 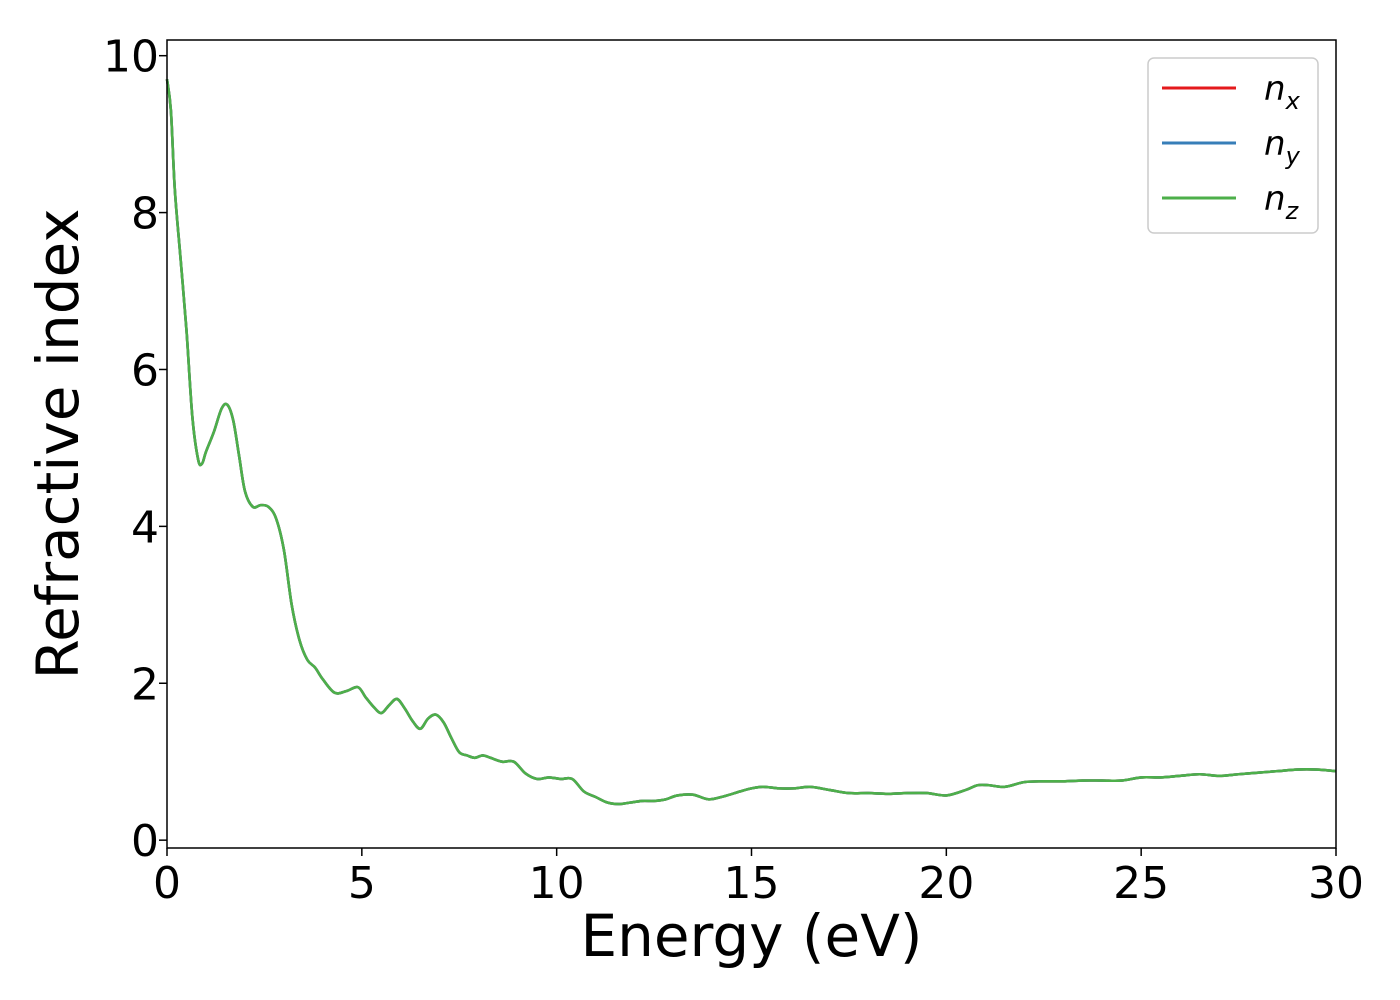 What do you see at coordinates (1282, 92) in the screenshot?
I see `legend-label: nx` at bounding box center [1282, 92].